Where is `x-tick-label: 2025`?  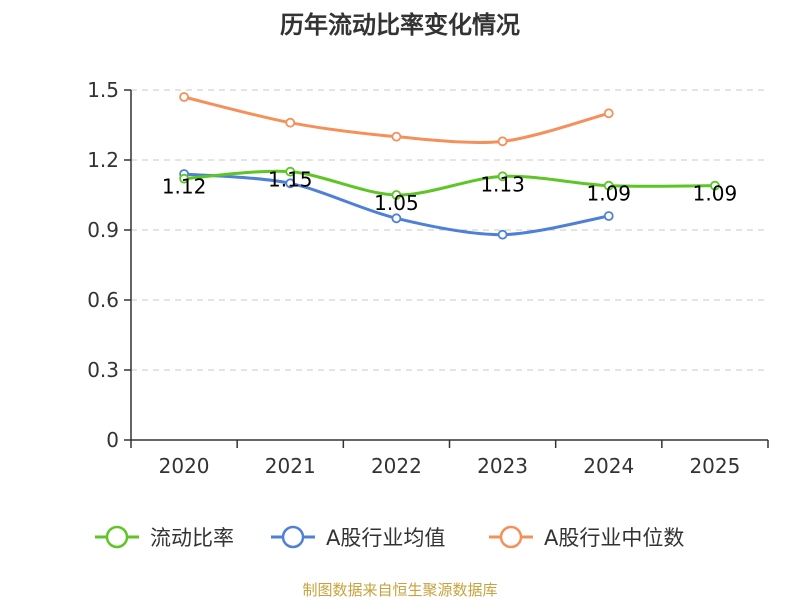
x-tick-label: 2025 is located at coordinates (714, 466).